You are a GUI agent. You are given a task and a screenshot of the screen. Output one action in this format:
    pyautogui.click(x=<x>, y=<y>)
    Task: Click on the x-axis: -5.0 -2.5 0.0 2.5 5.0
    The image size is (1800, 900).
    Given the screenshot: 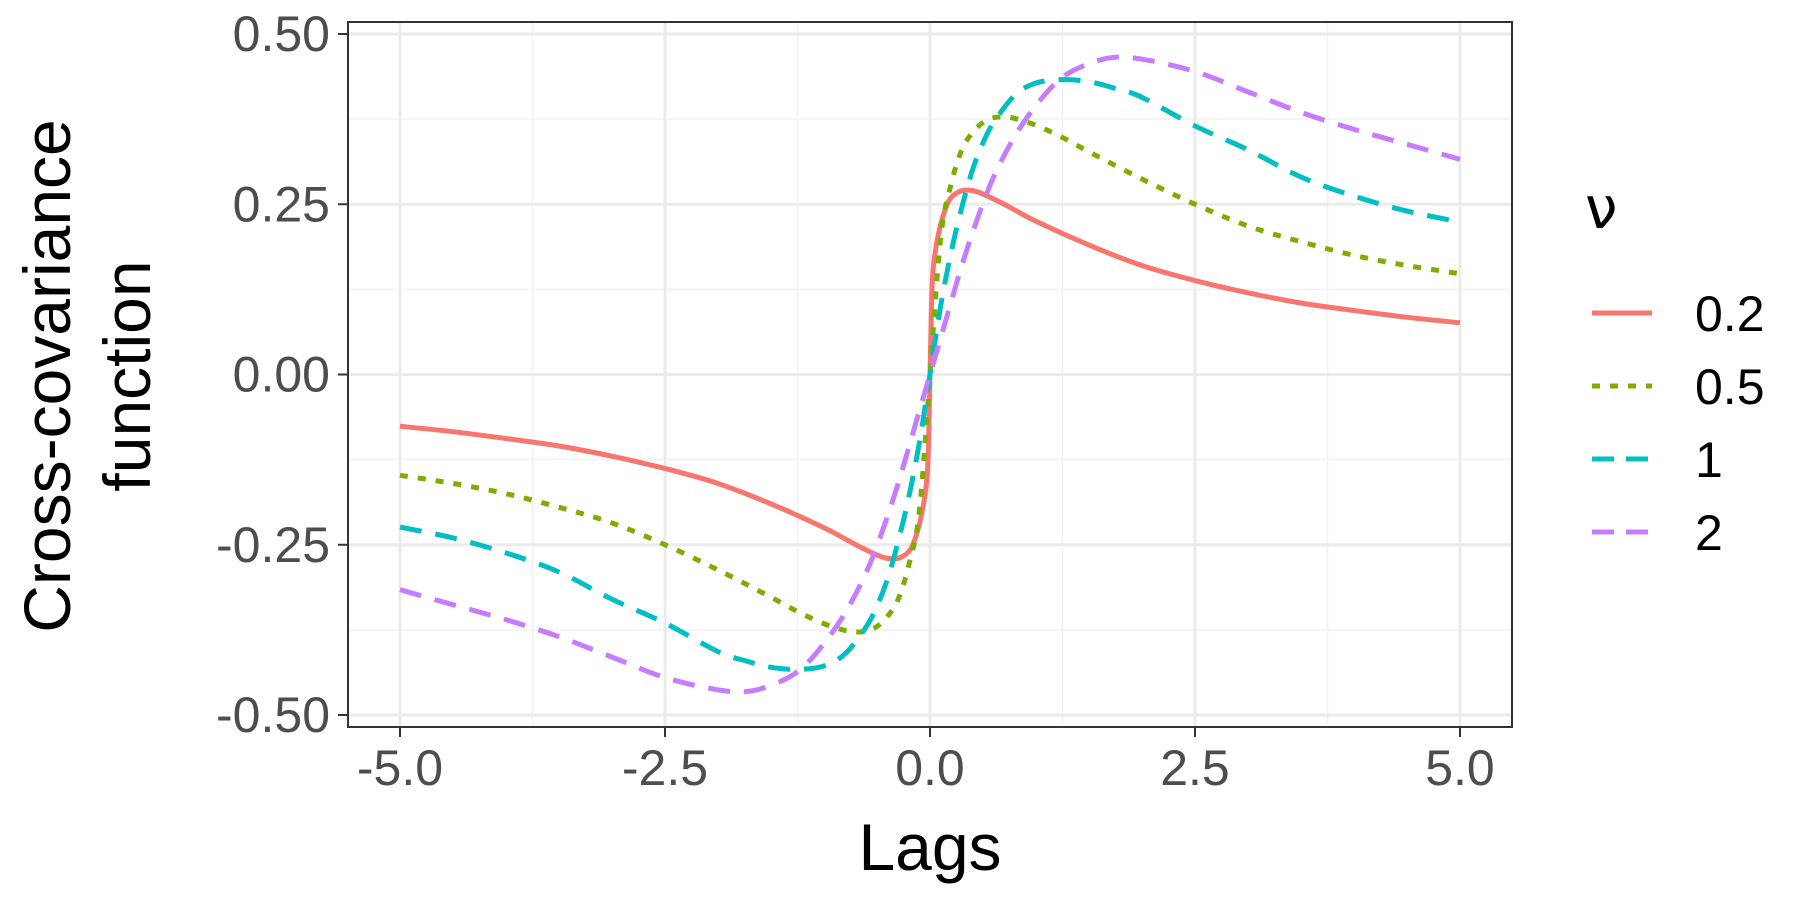 What is the action you would take?
    pyautogui.click(x=926, y=761)
    